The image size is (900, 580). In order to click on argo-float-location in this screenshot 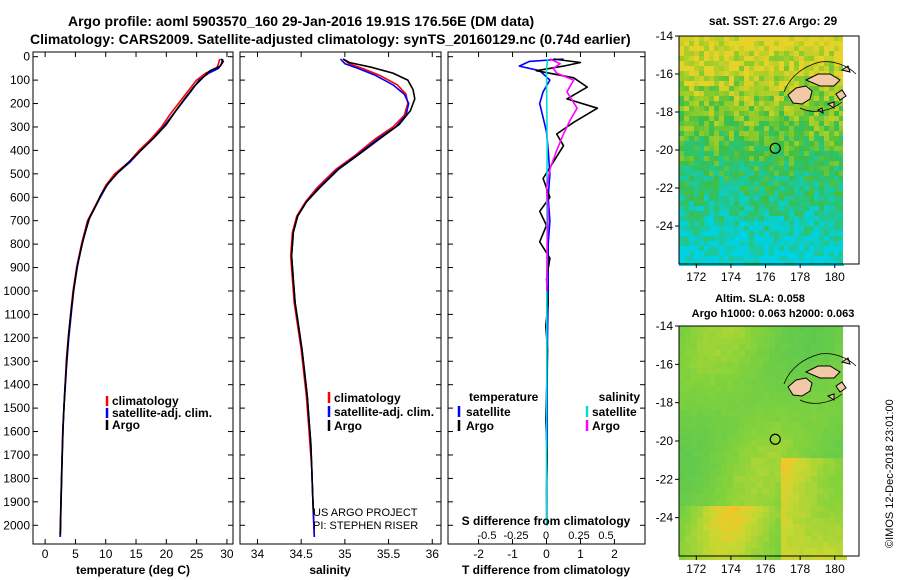, I will do `click(775, 148)`.